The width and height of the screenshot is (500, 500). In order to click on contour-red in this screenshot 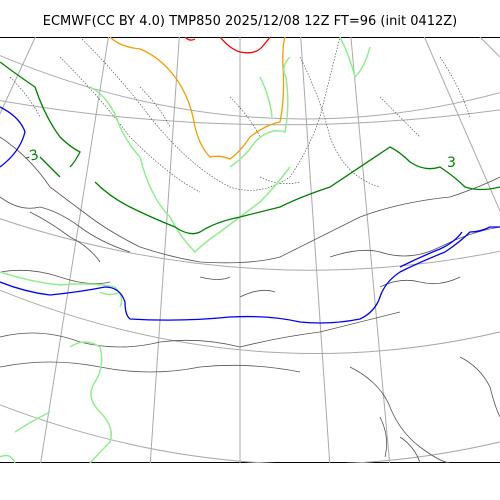, I will do `click(227, 45)`.